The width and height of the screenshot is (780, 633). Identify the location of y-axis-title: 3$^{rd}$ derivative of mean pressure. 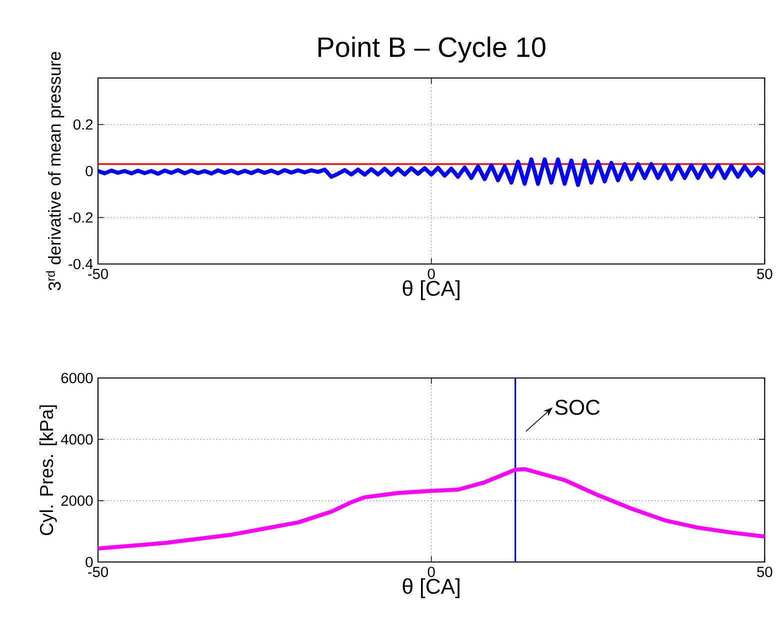
(55, 171).